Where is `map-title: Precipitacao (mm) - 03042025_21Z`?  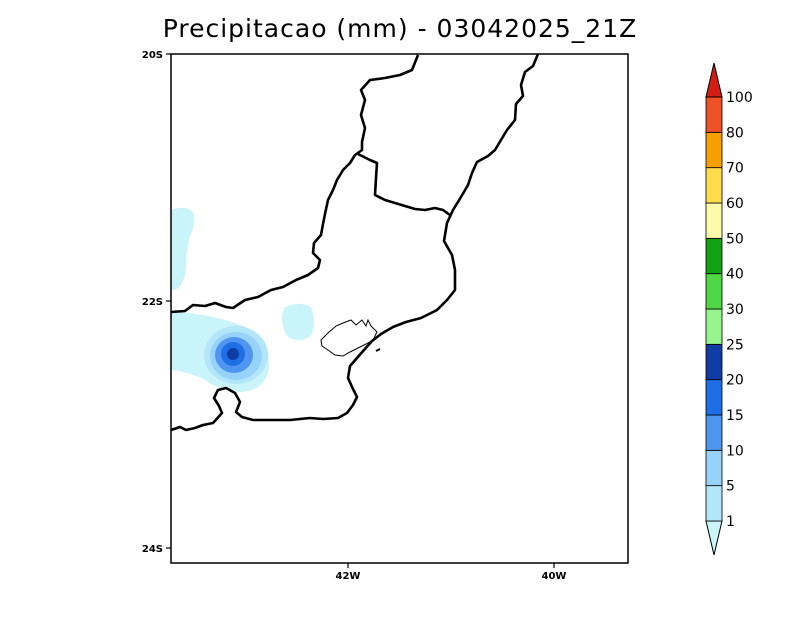 map-title: Precipitacao (mm) - 03042025_21Z is located at coordinates (400, 28).